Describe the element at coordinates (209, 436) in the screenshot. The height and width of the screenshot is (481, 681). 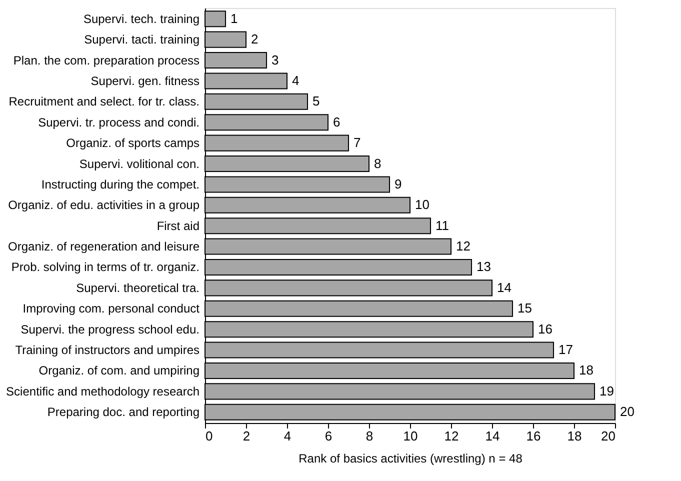
I see `x-tick-label: 0` at that location.